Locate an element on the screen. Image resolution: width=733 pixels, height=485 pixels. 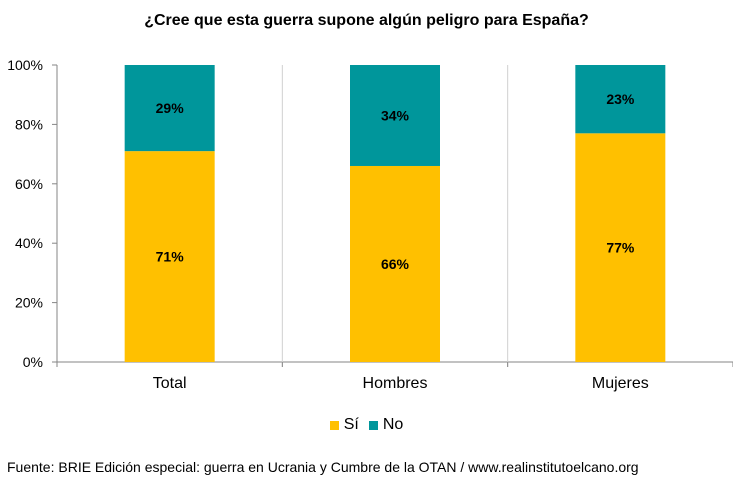
legend-item-si: Sí is located at coordinates (344, 425).